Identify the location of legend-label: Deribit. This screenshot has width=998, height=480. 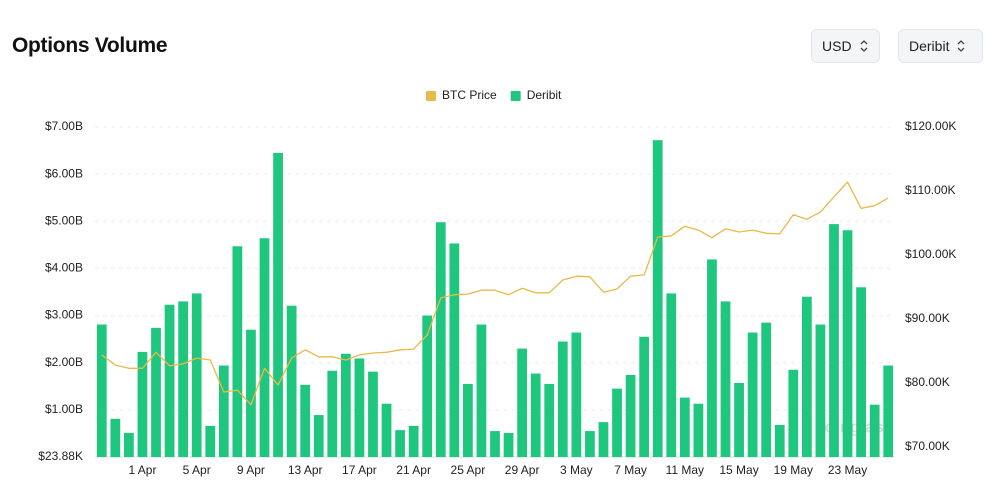
(544, 95).